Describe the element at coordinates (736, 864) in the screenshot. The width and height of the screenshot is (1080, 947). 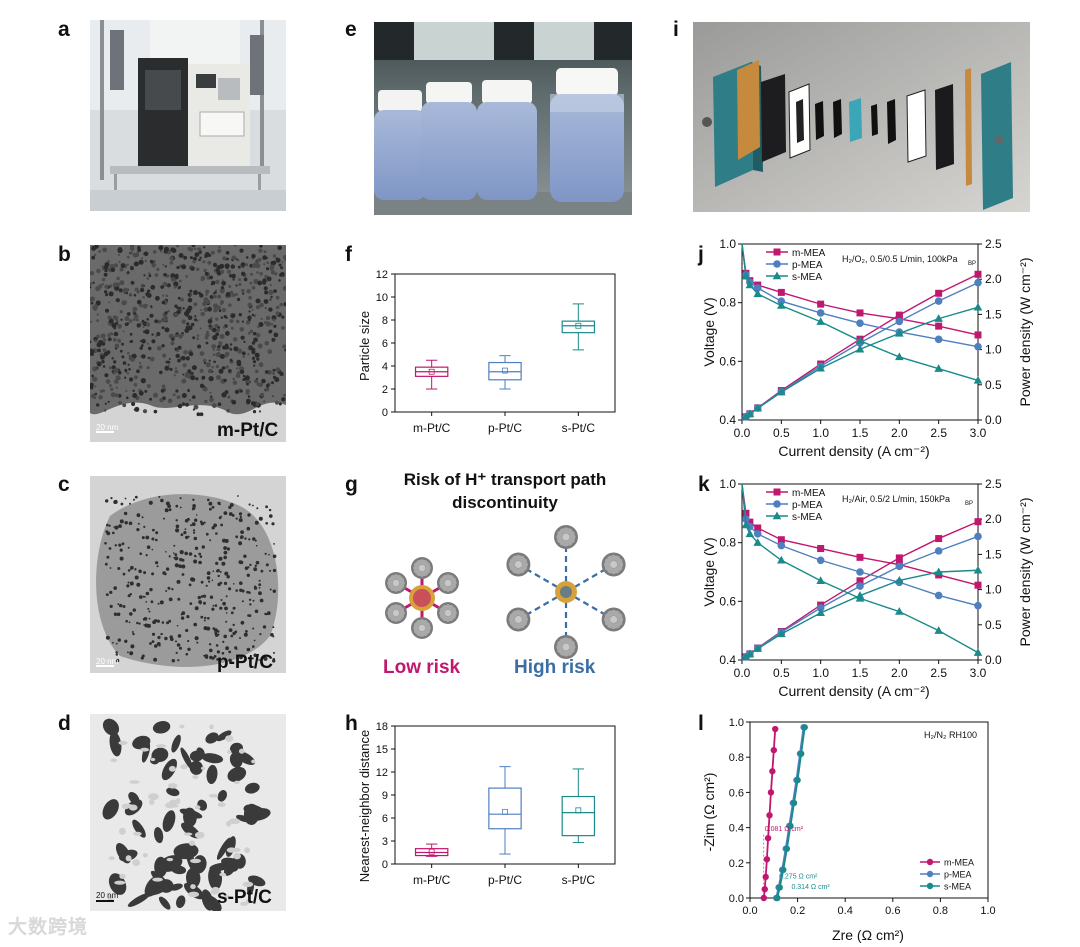
I see `y-tick-label: 0.2` at that location.